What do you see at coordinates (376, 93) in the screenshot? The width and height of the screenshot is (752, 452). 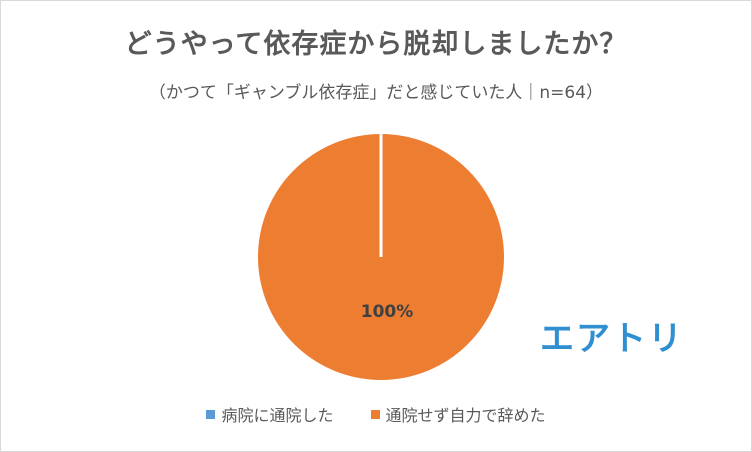 I see `chart-subtitle: （かつて「ギャンブル依存症」だと感じていた人｜n=64）` at bounding box center [376, 93].